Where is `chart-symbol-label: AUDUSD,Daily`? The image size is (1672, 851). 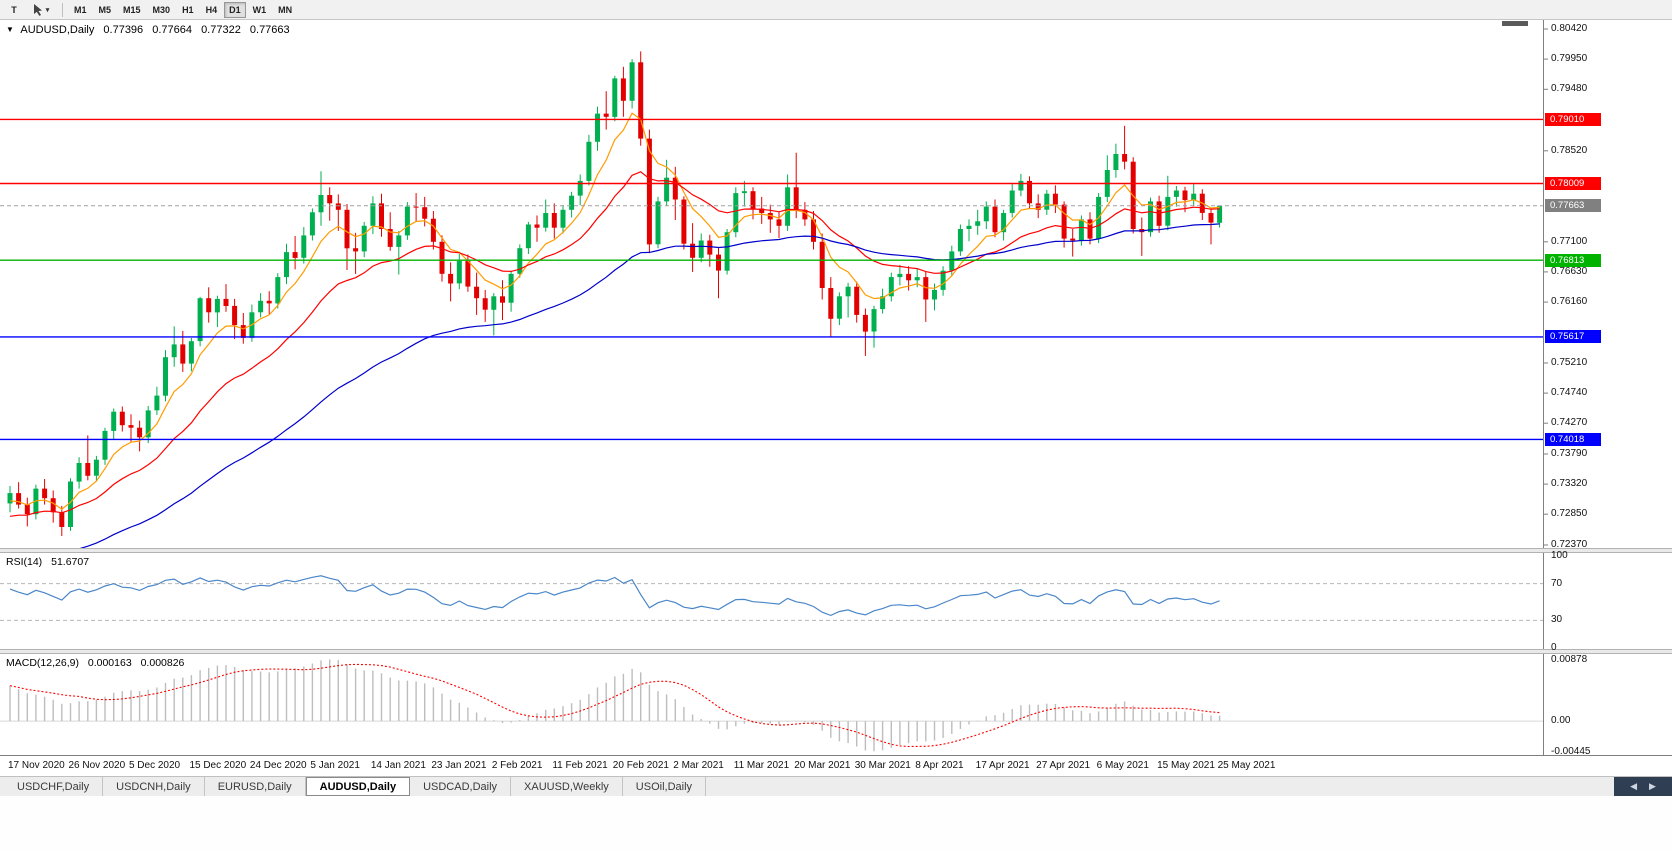 chart-symbol-label: AUDUSD,Daily is located at coordinates (57, 30).